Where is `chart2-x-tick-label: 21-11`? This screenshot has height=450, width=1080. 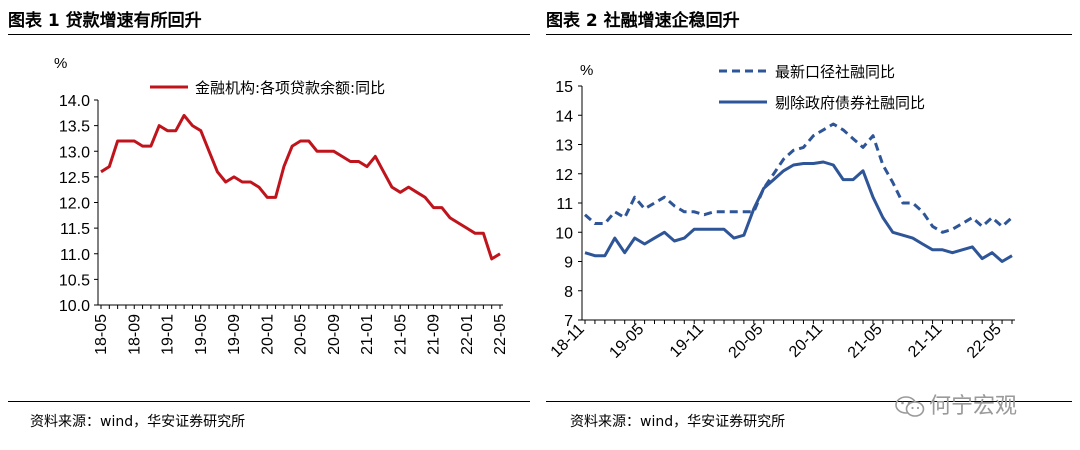 chart2-x-tick-label: 21-11 is located at coordinates (925, 341).